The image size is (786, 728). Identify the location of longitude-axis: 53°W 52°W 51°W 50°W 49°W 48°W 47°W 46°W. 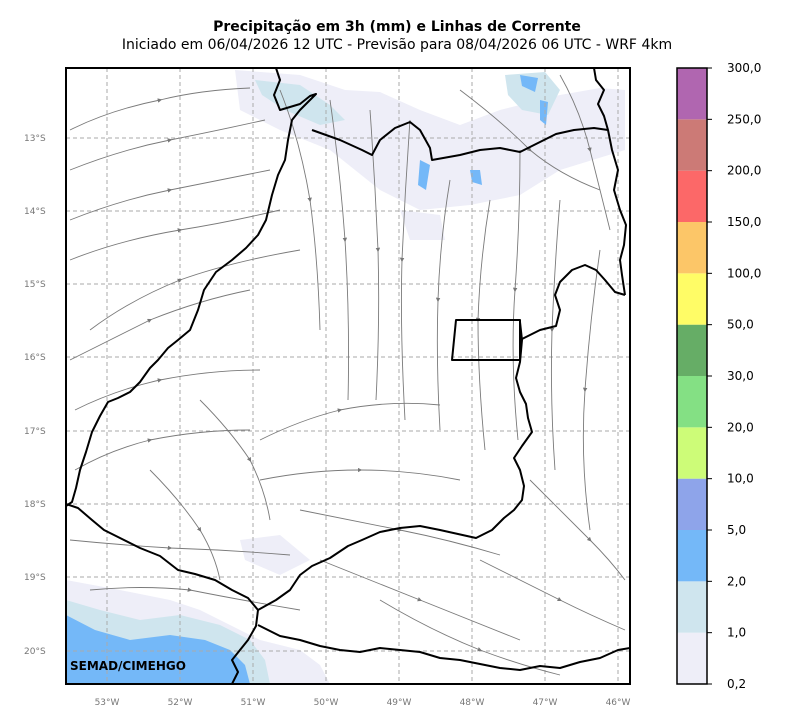
(363, 703).